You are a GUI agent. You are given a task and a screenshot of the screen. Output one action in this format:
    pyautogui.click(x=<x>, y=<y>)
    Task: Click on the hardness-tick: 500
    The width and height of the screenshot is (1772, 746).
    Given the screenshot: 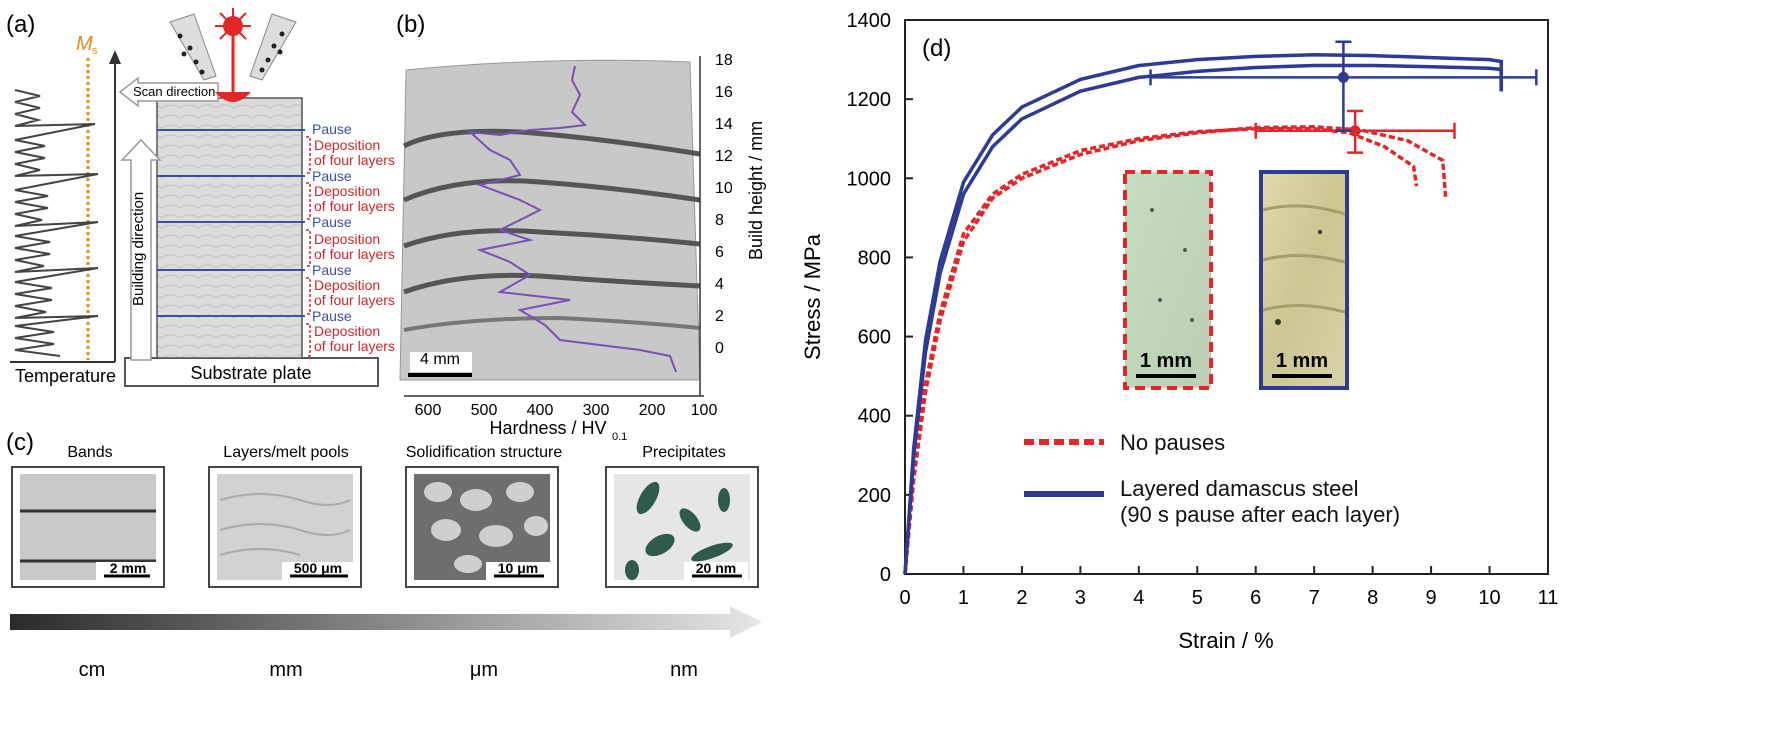 What is the action you would take?
    pyautogui.click(x=484, y=410)
    